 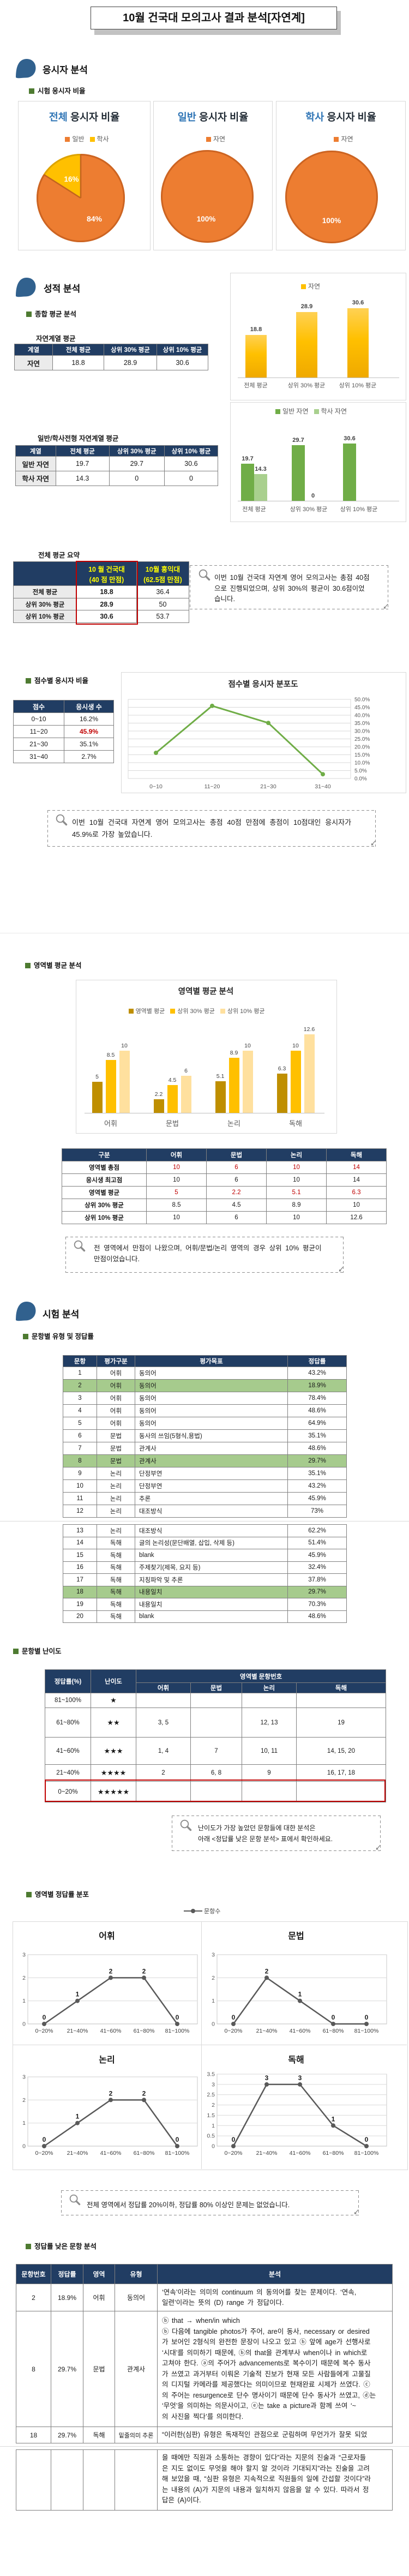 What do you see at coordinates (362, 755) in the screenshot?
I see `svg-text: 15.0%` at bounding box center [362, 755].